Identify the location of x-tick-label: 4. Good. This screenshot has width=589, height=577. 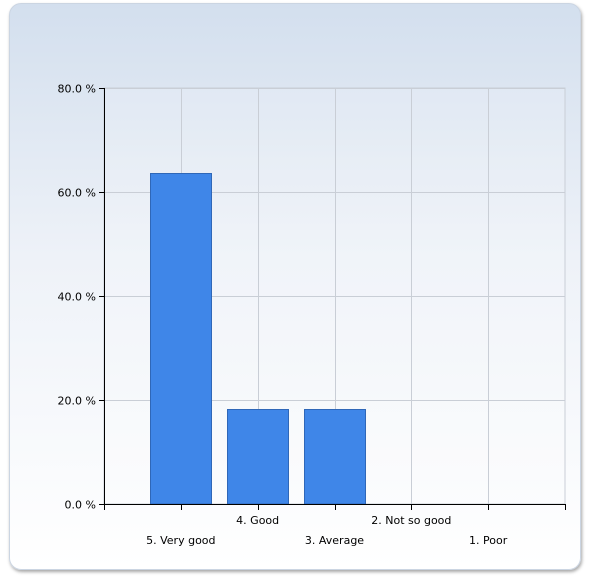
(257, 520).